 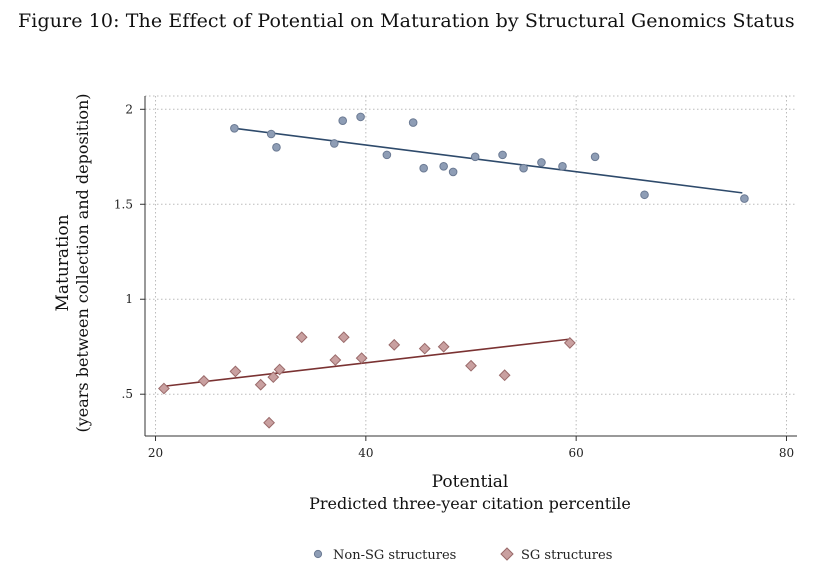 What do you see at coordinates (566, 555) in the screenshot?
I see `legend-label-sg: SG structures` at bounding box center [566, 555].